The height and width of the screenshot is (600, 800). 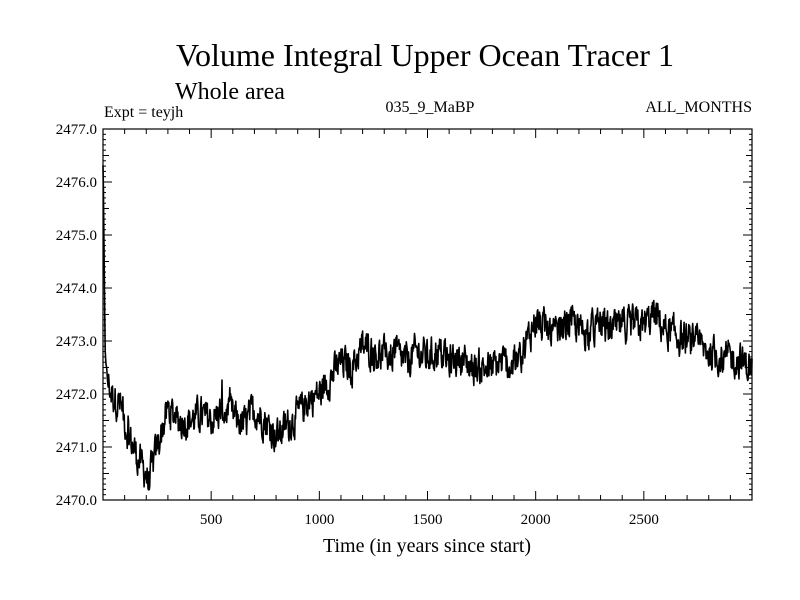 I want to click on x-tick-label: 2500, so click(x=644, y=520).